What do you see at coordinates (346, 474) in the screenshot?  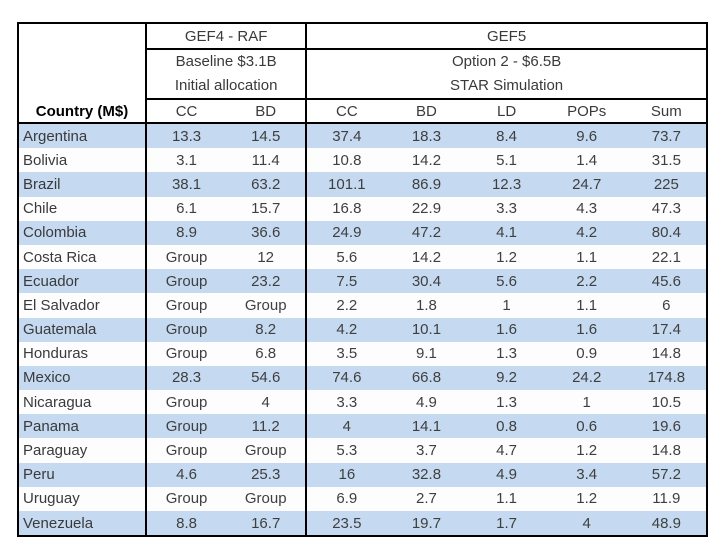 I see `value-cell: 16` at bounding box center [346, 474].